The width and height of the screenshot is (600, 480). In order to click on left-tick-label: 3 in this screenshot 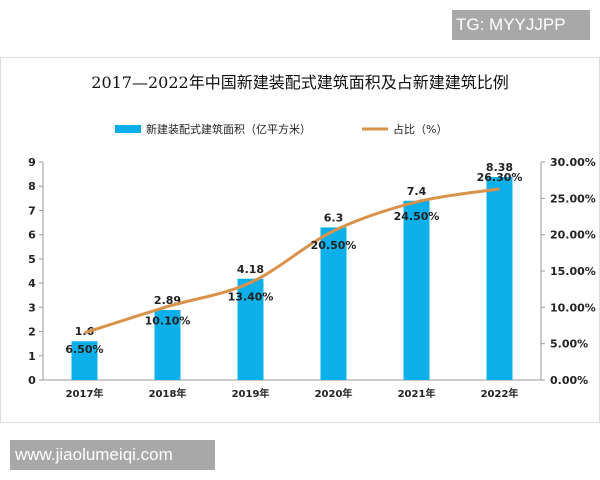, I will do `click(32, 307)`.